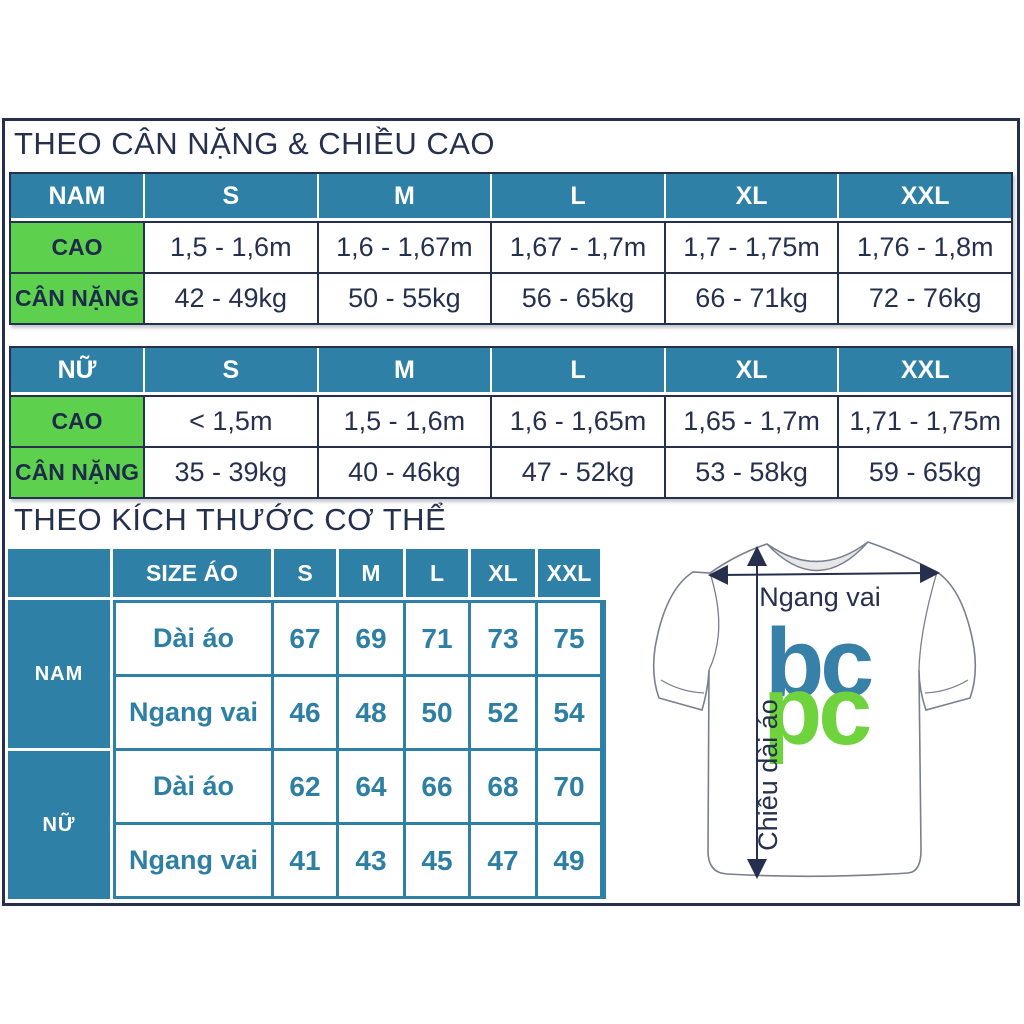  I want to click on group-label-women: NỮ, so click(59, 825).